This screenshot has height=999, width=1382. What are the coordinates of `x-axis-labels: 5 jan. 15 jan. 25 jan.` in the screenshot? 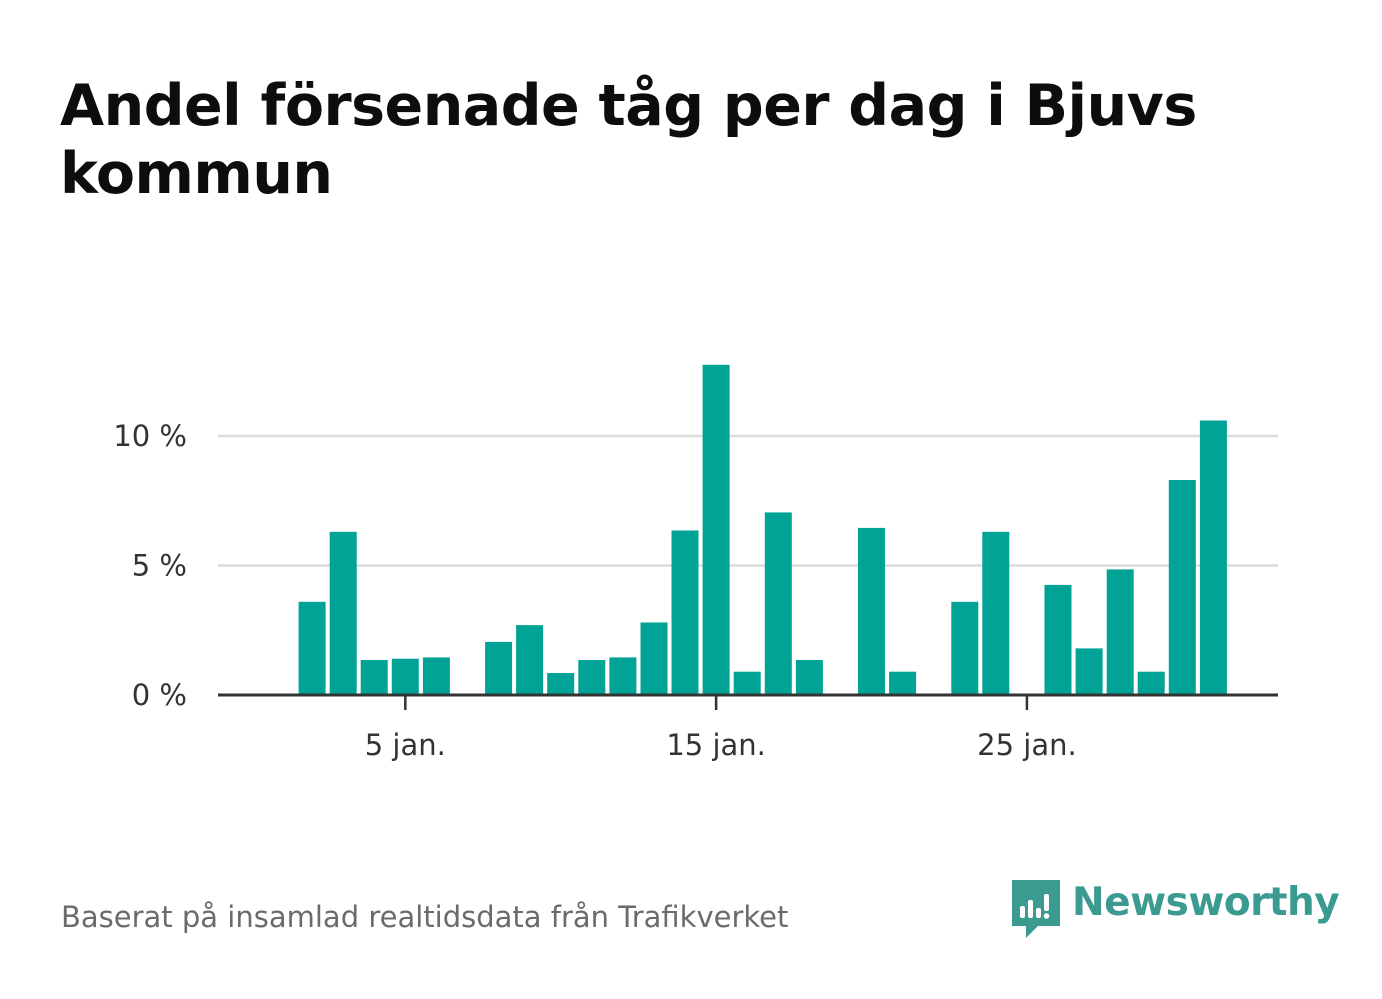 It's located at (721, 745).